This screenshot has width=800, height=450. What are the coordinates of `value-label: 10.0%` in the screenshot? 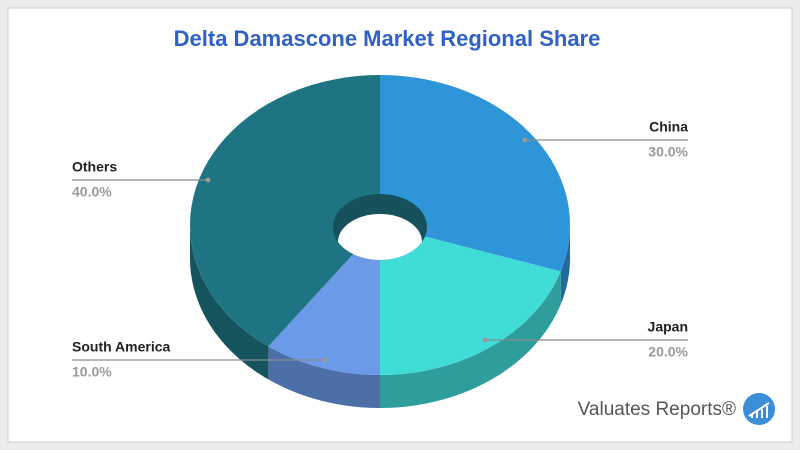 It's located at (92, 372).